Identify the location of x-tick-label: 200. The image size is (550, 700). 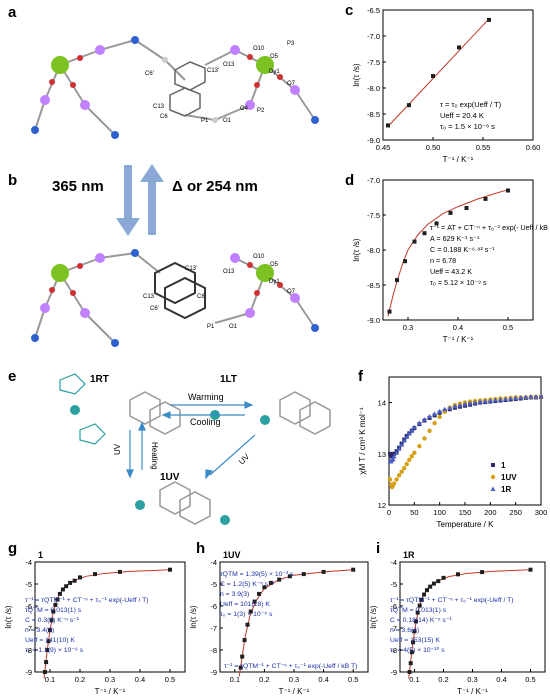
(490, 512).